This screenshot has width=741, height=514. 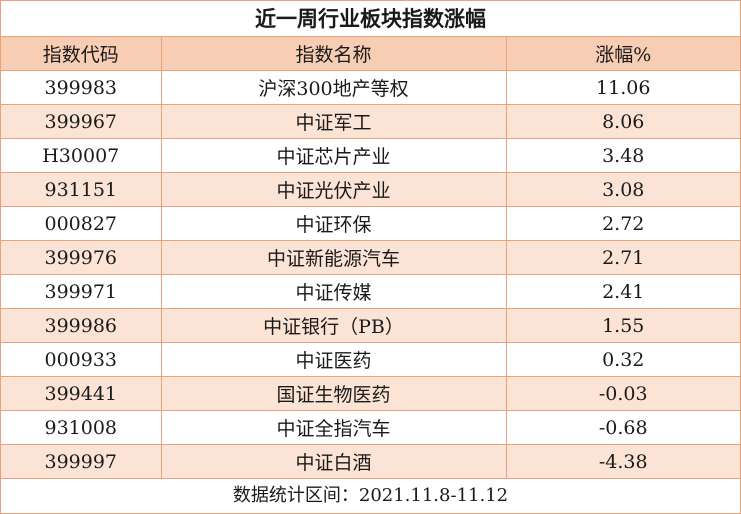 I want to click on index-name: 中证芯片产业, so click(x=333, y=155).